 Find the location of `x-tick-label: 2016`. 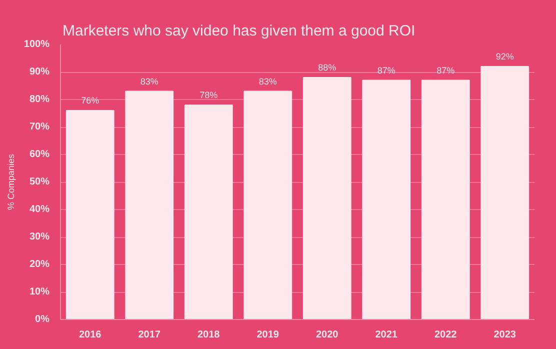

x-tick-label: 2016 is located at coordinates (90, 335).